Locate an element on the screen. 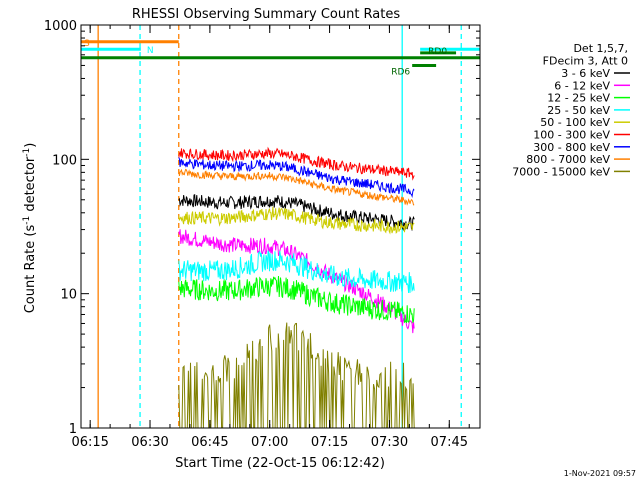 This screenshot has width=640, height=480. y-axis-label: Count Rate (s-1 detector-1) is located at coordinates (30, 228).